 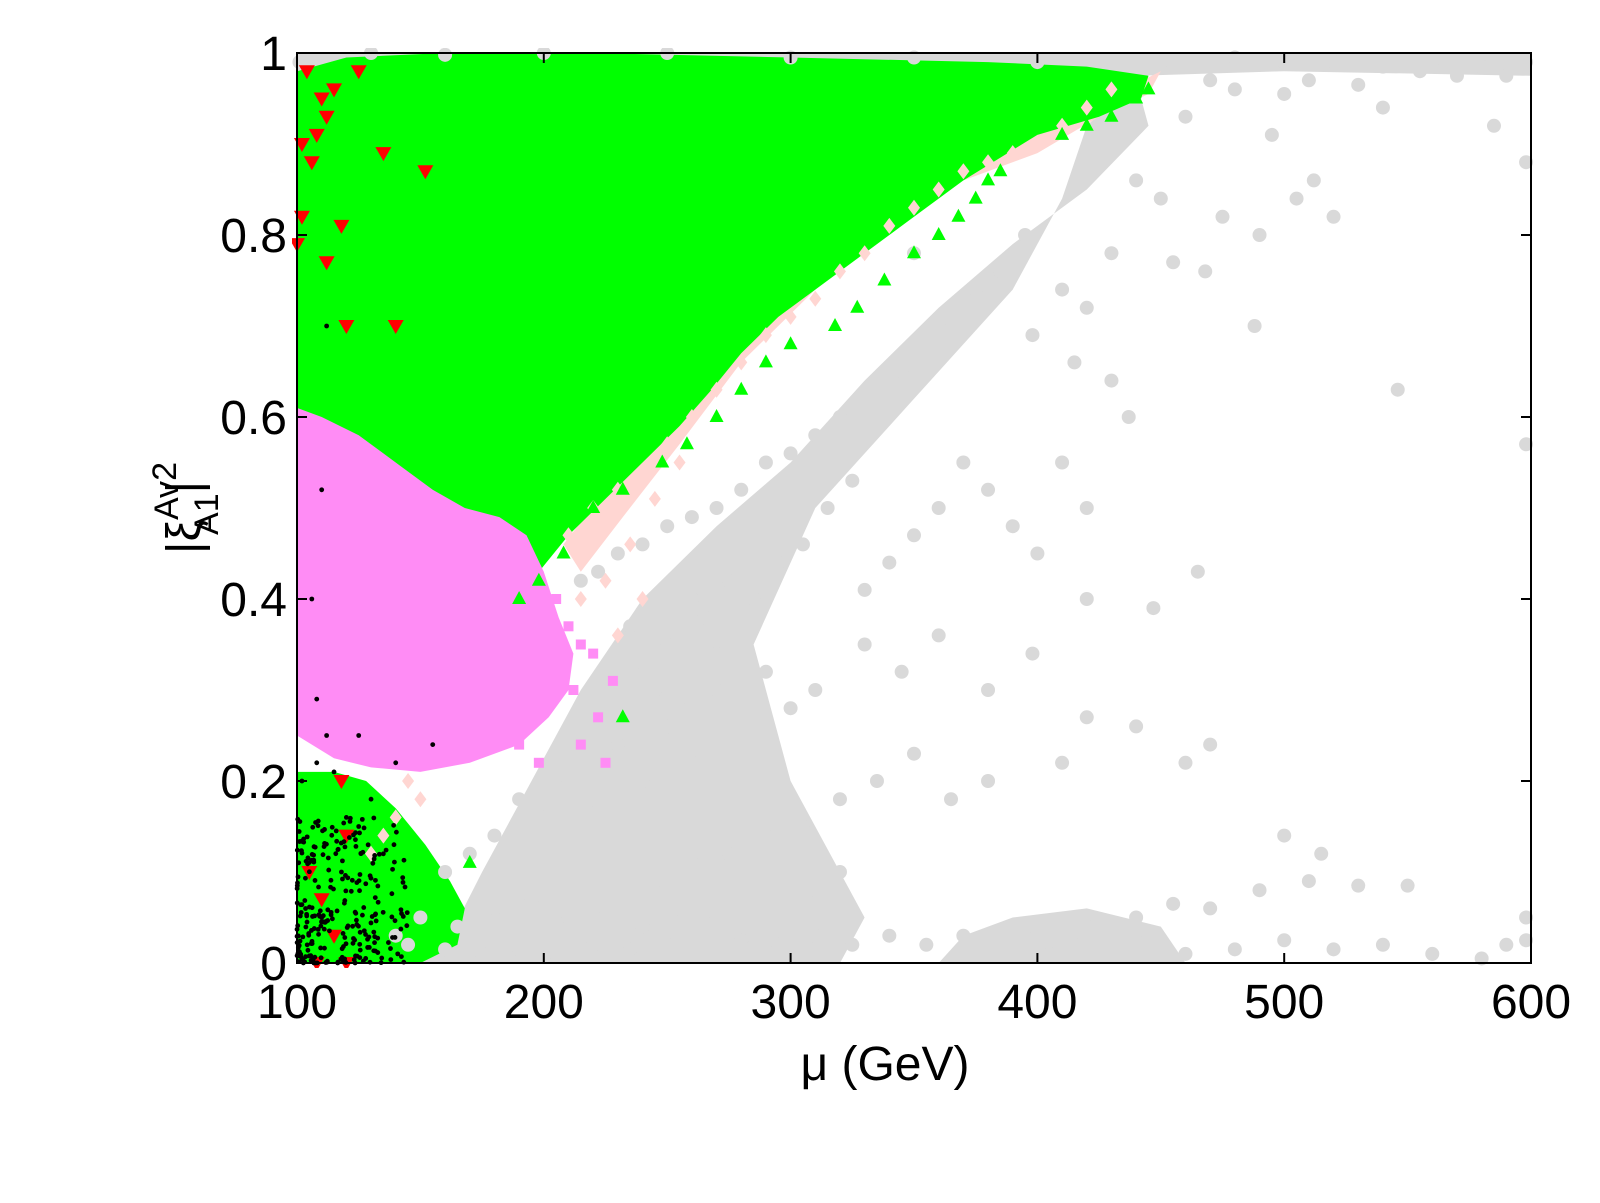 I want to click on x-tick-label-4: 500, so click(x=1284, y=1002).